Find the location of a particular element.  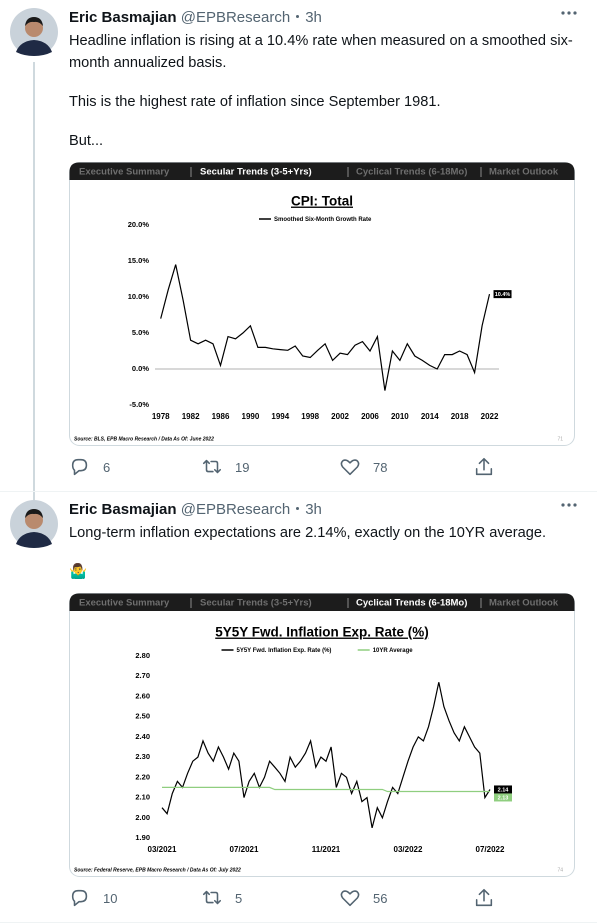

x-tick-label: 2022 is located at coordinates (490, 416).